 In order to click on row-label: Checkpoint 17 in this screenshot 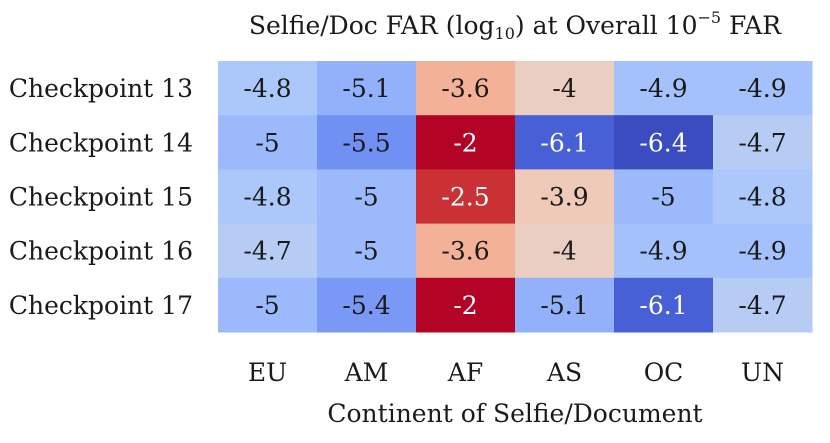, I will do `click(101, 305)`.